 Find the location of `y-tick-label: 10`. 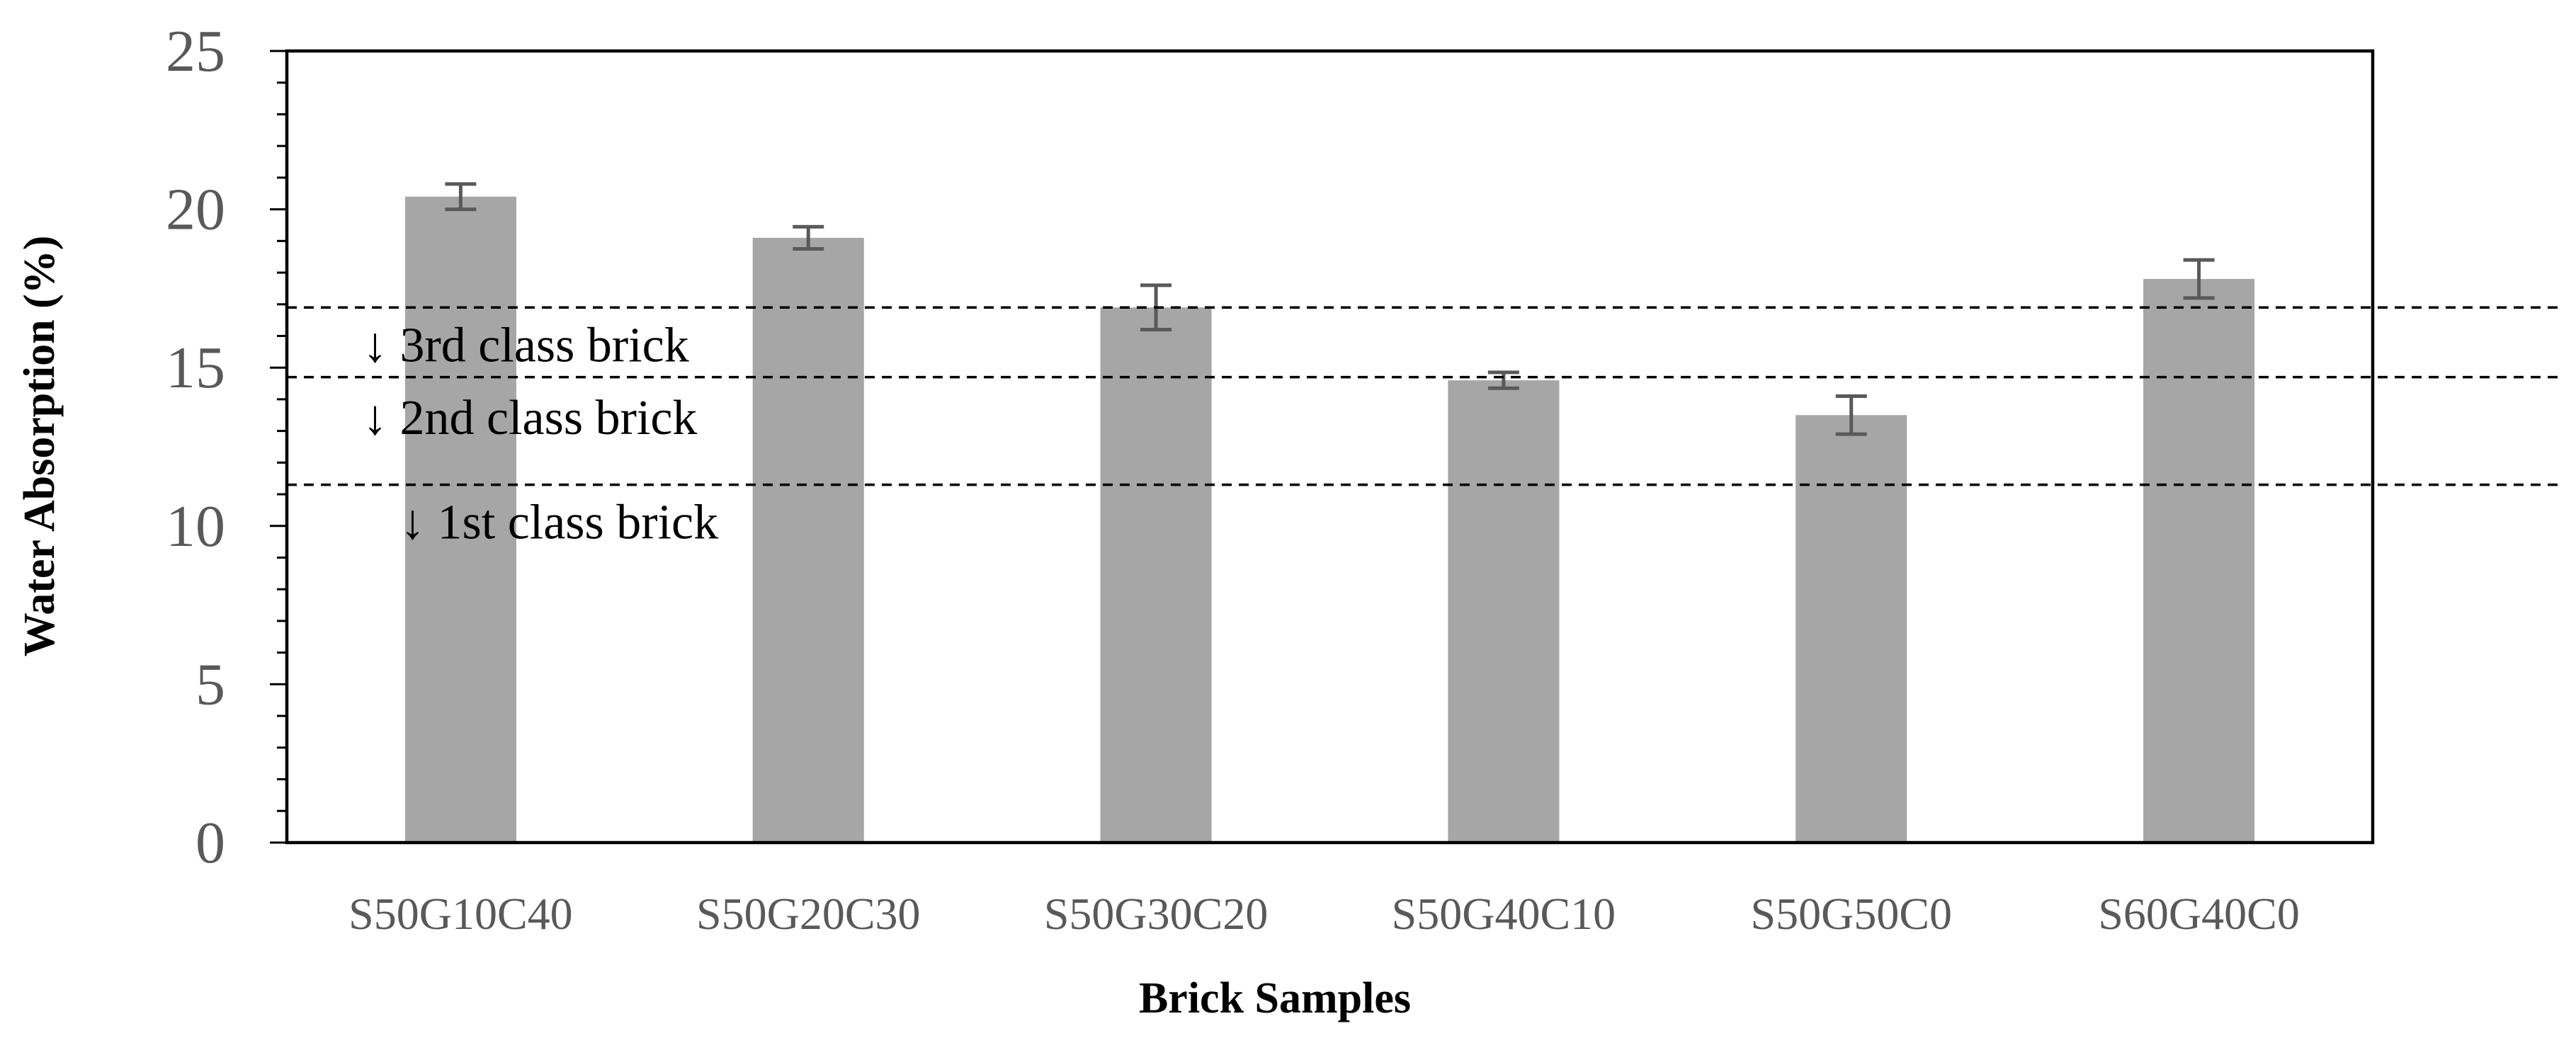

y-tick-label: 10 is located at coordinates (195, 526).